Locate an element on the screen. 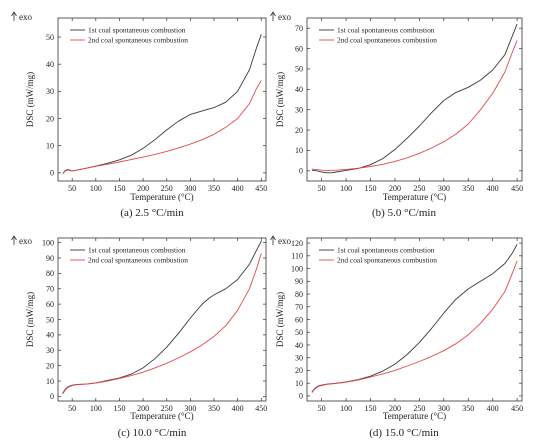 Image resolution: width=554 pixels, height=443 pixels. x-tick-label: 450 is located at coordinates (261, 188).